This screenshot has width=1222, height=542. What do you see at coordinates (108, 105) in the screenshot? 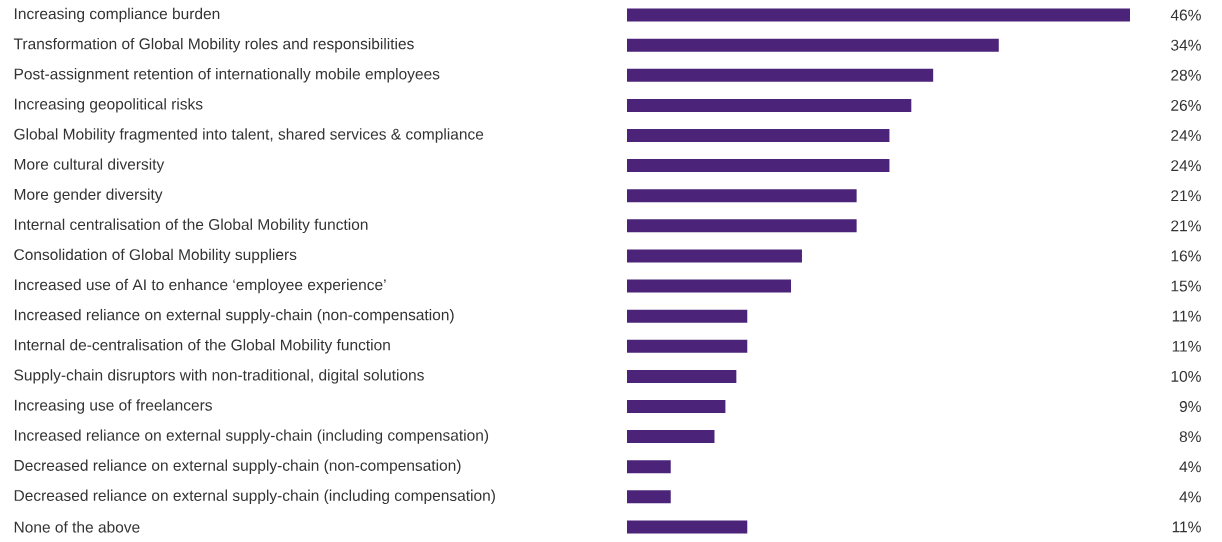
I see `y-tick-label: Increasing geopolitical risks` at bounding box center [108, 105].